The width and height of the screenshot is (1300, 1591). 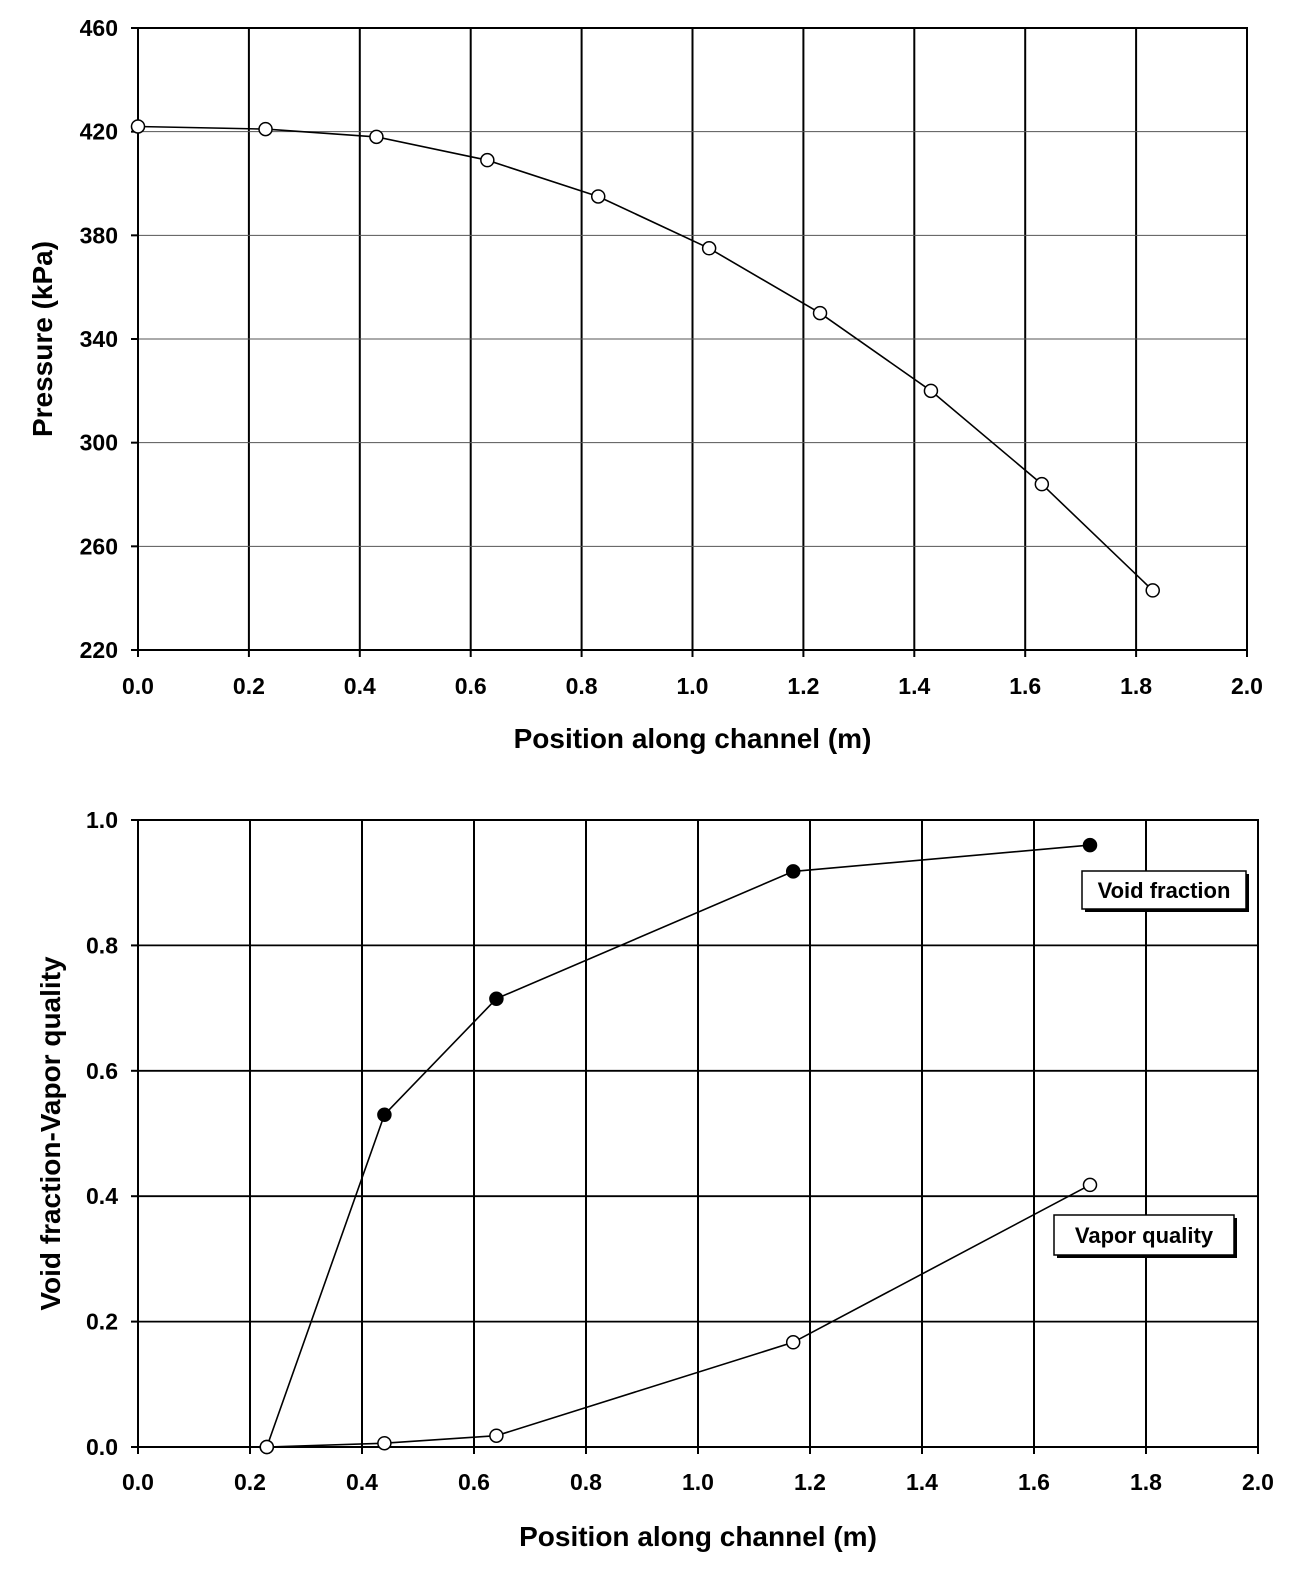 I want to click on y-tick-label: 0.8, so click(x=102, y=945).